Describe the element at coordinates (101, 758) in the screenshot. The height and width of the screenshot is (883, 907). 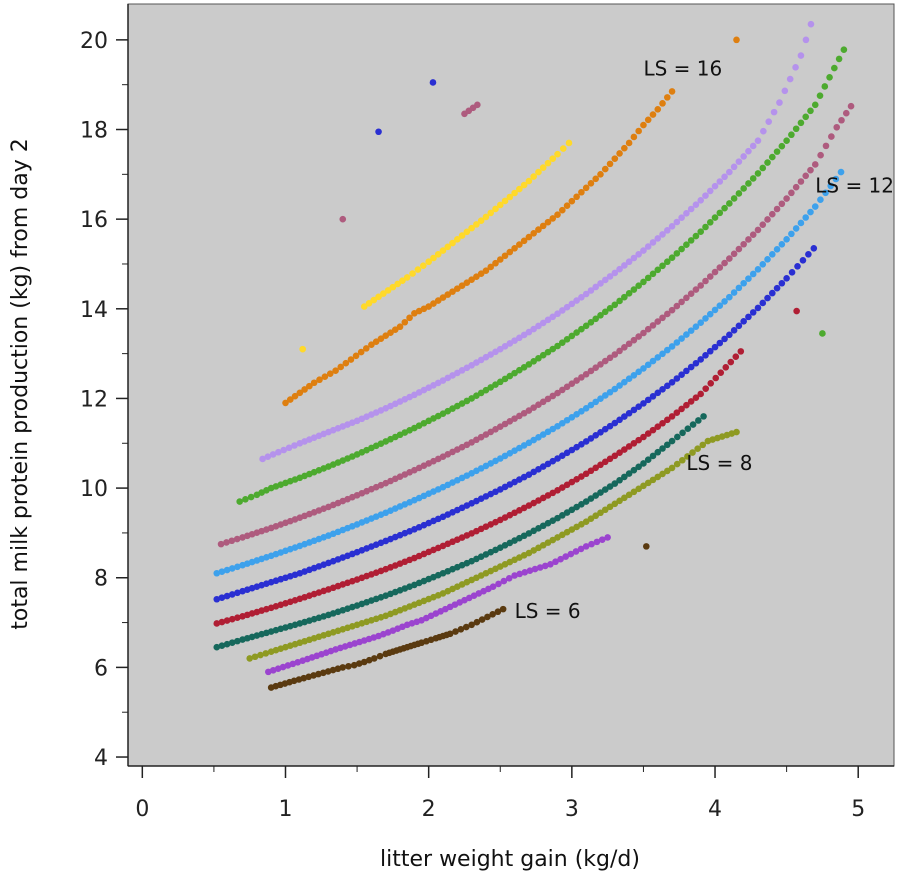
I see `y-tick-label: 4` at that location.